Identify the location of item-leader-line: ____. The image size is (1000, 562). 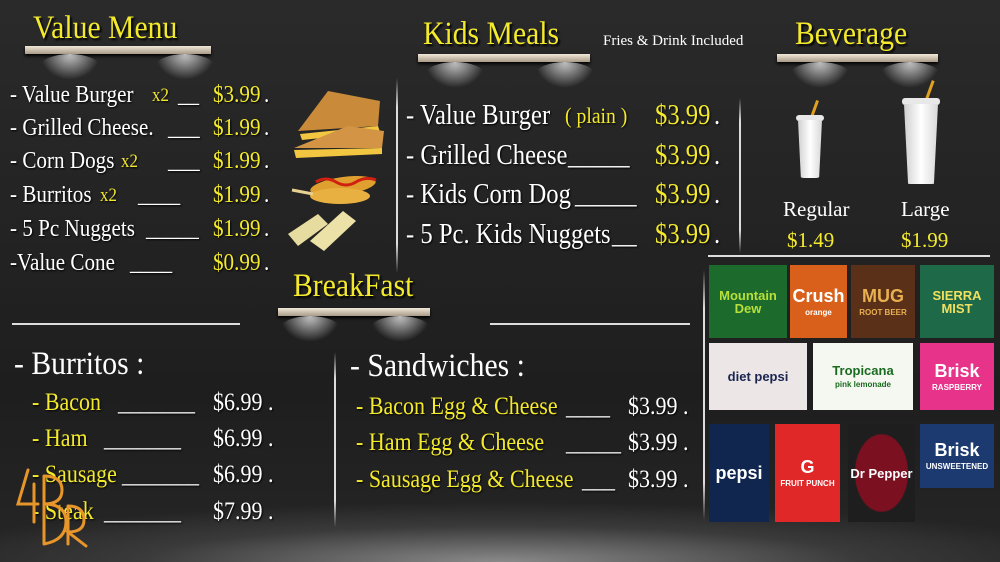
(159, 195).